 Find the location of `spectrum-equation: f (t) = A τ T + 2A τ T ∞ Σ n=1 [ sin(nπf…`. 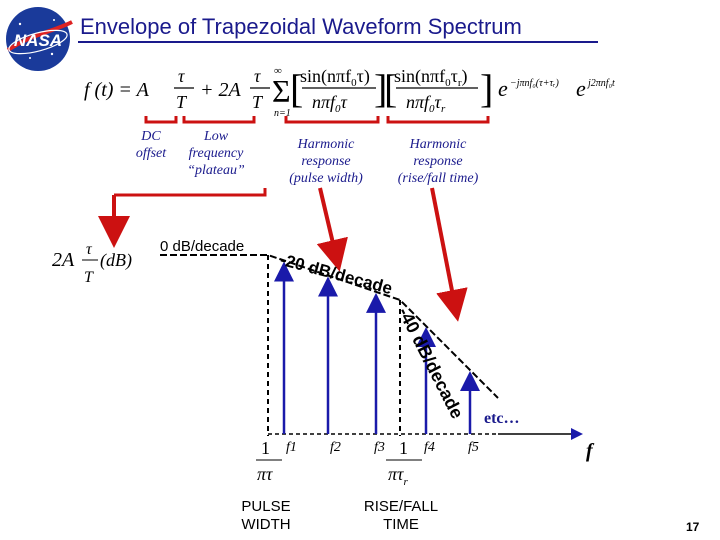

spectrum-equation: f (t) = A τ T + 2A τ T ∞ Σ n=1 [ sin(nπf… is located at coordinates (349, 92).